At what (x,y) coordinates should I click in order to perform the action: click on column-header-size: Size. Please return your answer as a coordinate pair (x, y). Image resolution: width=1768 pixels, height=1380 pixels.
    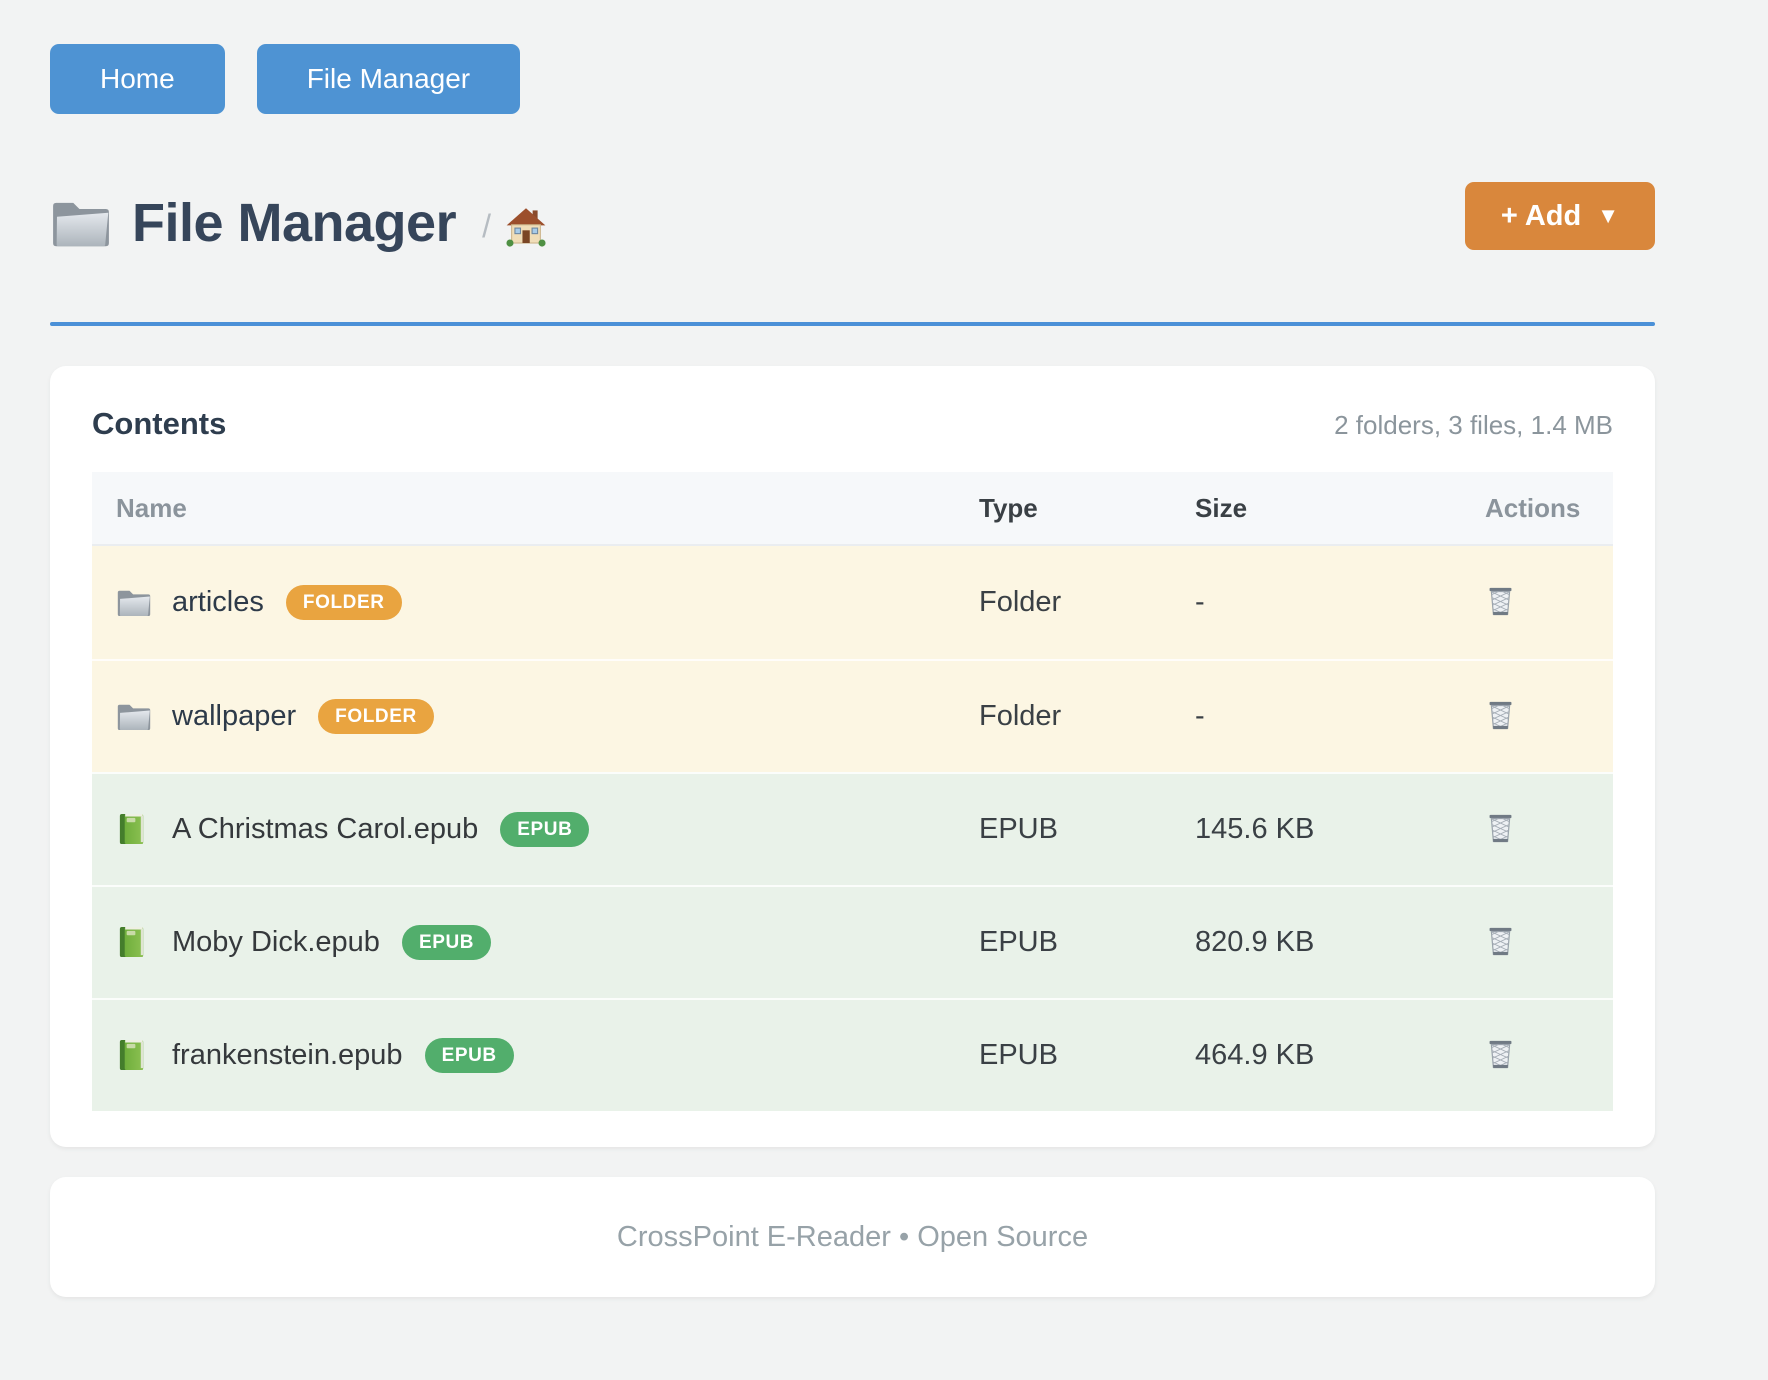
    Looking at the image, I should click on (1221, 507).